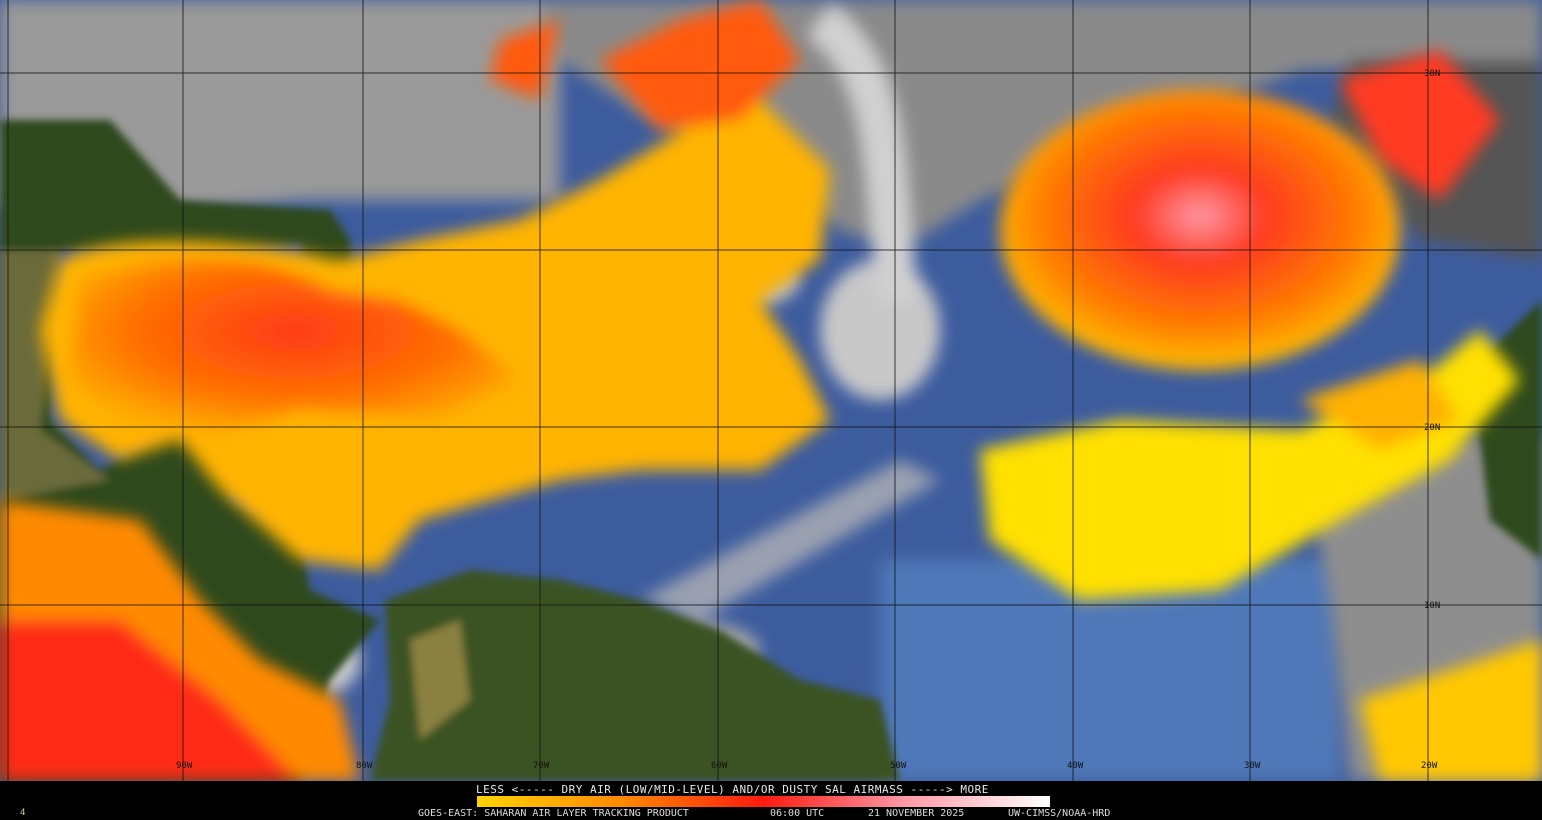  What do you see at coordinates (1429, 766) in the screenshot?
I see `lon-label: 20W` at bounding box center [1429, 766].